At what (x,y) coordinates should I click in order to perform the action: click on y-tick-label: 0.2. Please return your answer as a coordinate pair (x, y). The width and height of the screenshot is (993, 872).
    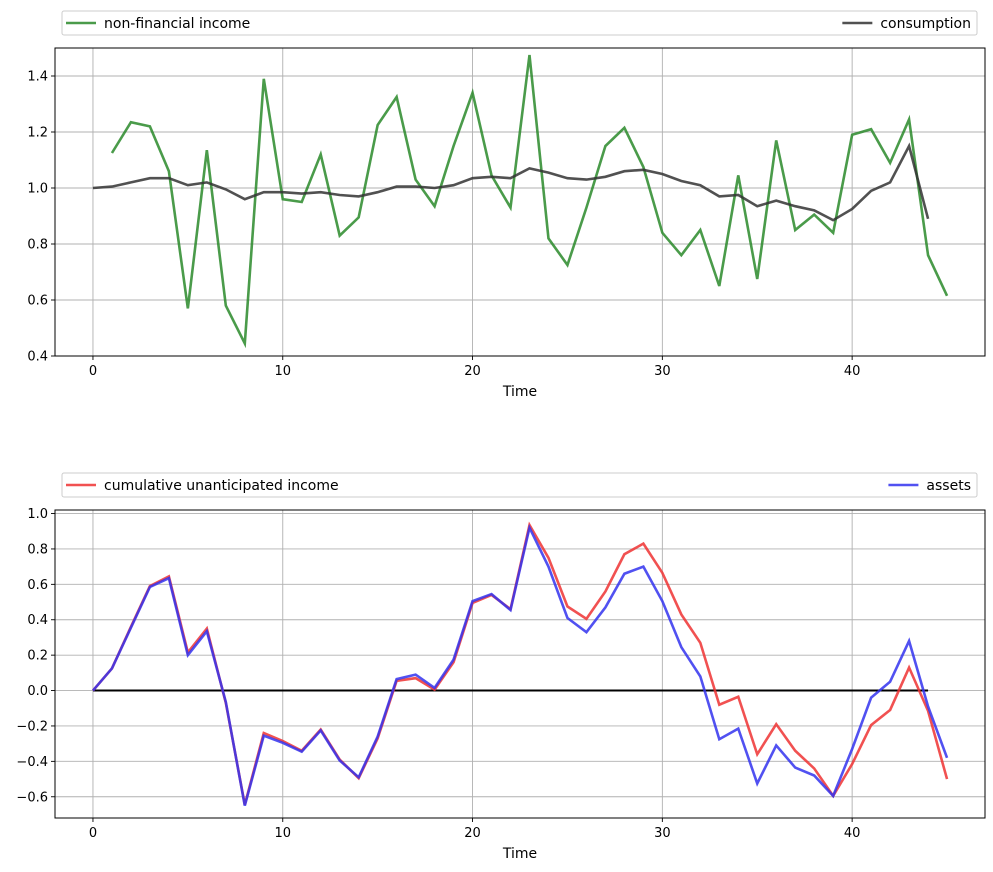
    Looking at the image, I should click on (37, 656).